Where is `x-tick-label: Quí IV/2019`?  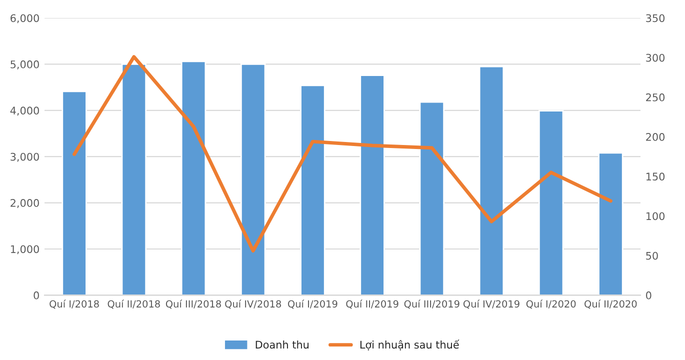
x-tick-label: Quí IV/2019 is located at coordinates (491, 304).